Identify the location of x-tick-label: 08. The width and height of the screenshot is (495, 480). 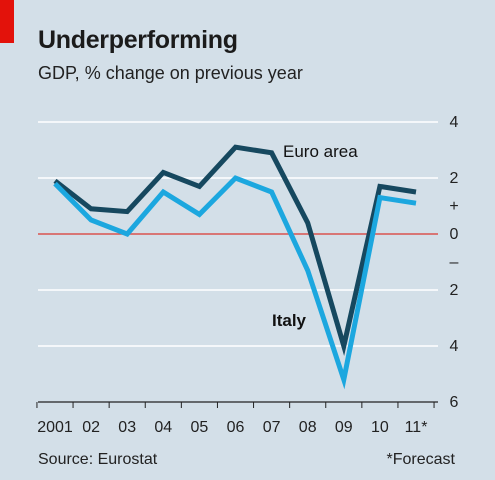
(308, 427).